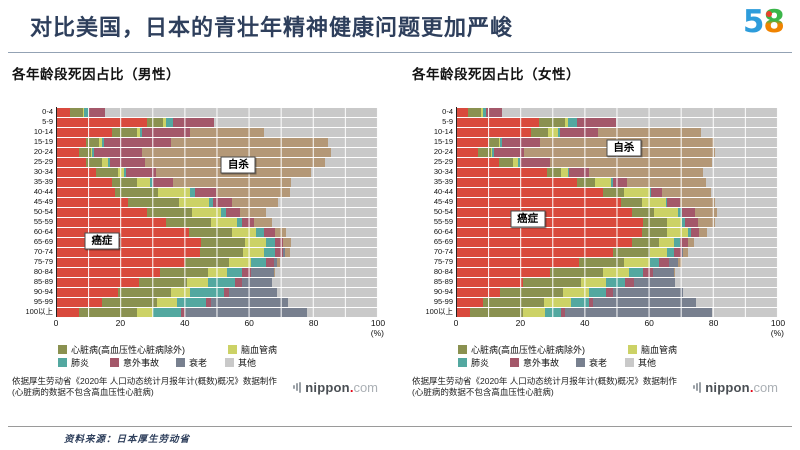  Describe the element at coordinates (297, 387) in the screenshot. I see `soundwave-icon` at that location.